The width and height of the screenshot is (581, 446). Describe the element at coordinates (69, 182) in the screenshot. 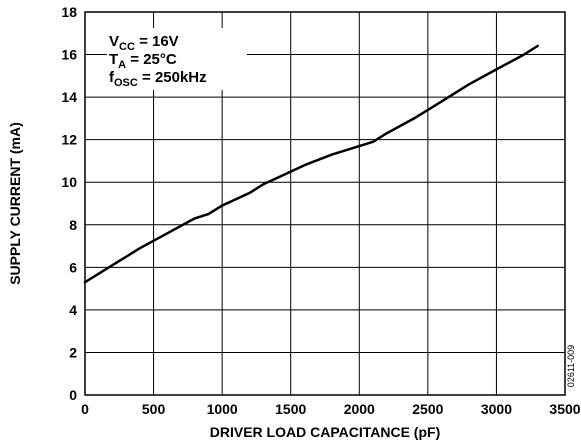

I see `y-tick-label-5: 10` at that location.